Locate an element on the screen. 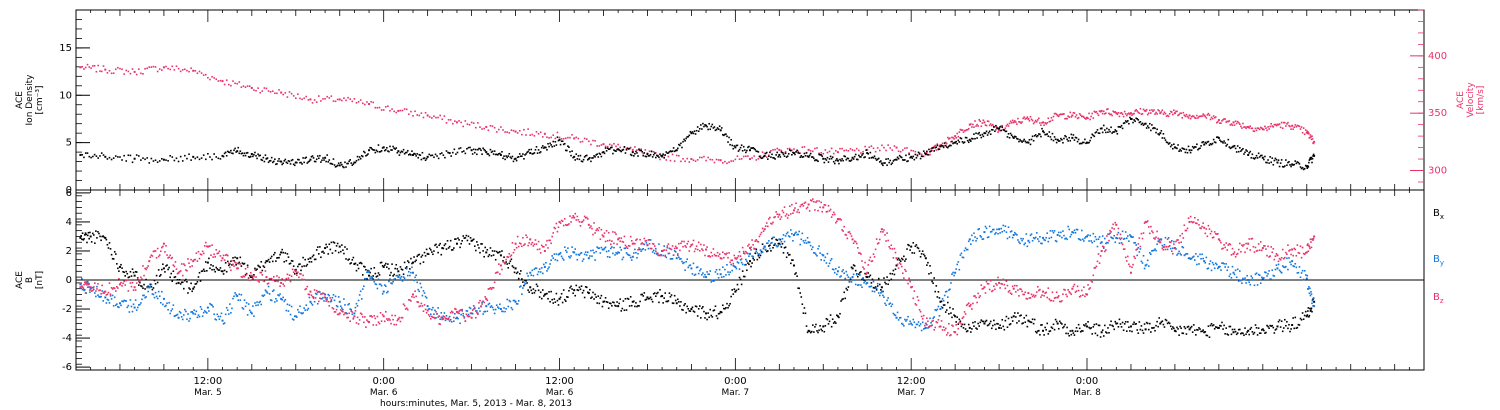 This screenshot has width=1500, height=410. By-point is located at coordinates (193, 313).